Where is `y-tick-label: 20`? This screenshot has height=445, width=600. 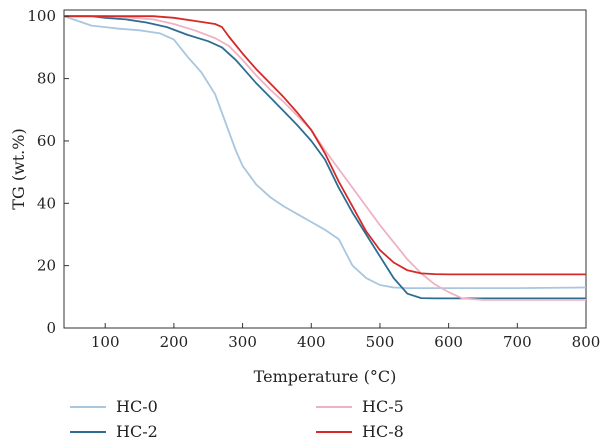 y-tick-label: 20 is located at coordinates (46, 266).